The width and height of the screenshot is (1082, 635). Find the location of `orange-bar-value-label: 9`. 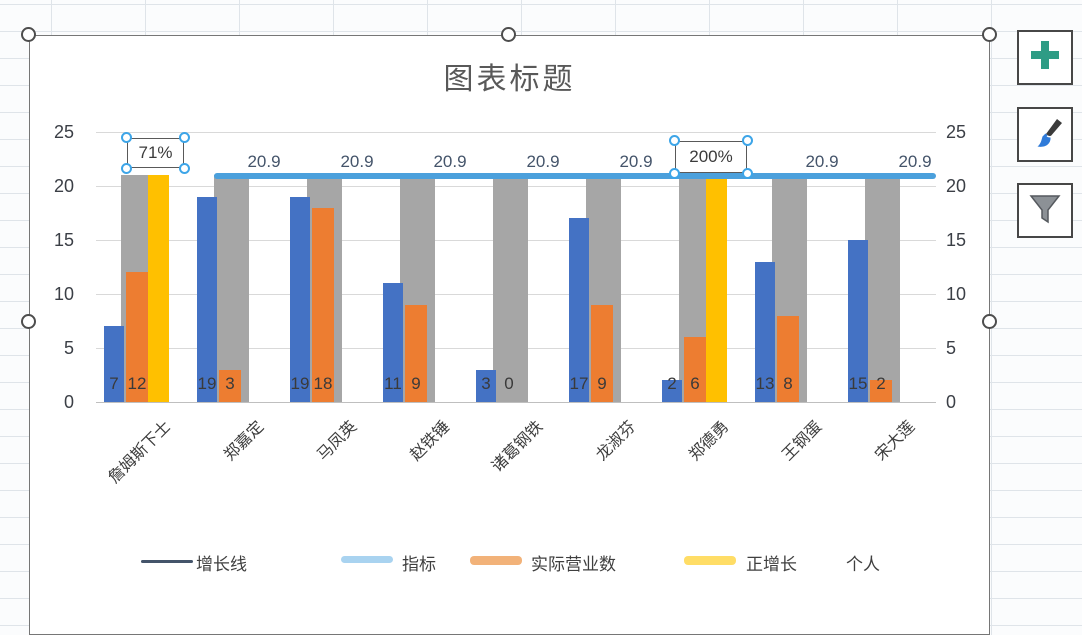

orange-bar-value-label: 9 is located at coordinates (416, 383).